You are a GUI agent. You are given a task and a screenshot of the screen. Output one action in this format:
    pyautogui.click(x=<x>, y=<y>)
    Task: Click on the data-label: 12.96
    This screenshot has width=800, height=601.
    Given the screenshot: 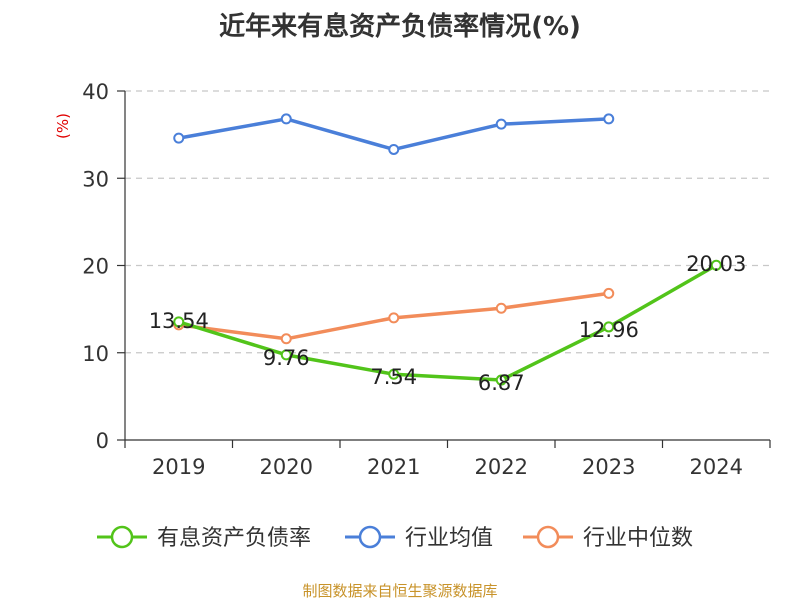 What is the action you would take?
    pyautogui.click(x=609, y=330)
    